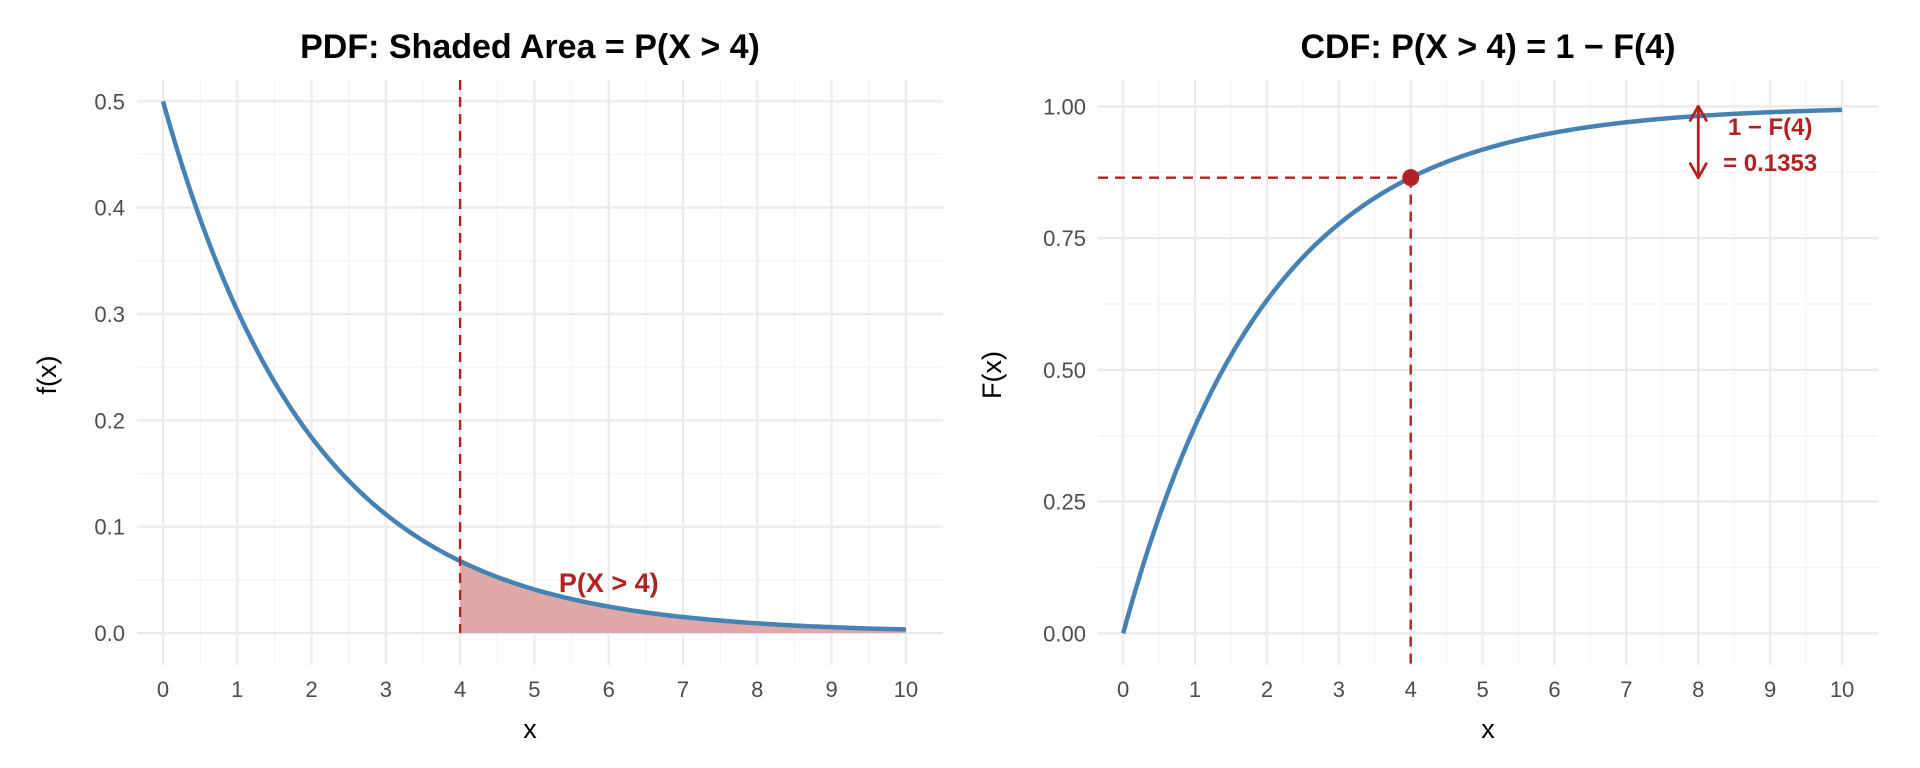 The height and width of the screenshot is (768, 1920). I want to click on cdf-arrow-head-top, so click(1698, 113).